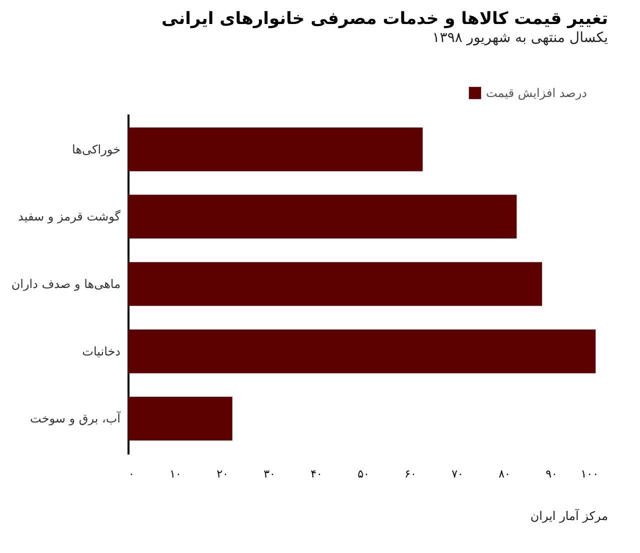 This screenshot has height=553, width=640. Describe the element at coordinates (222, 474) in the screenshot. I see `x-tick-label: ۲۰` at that location.